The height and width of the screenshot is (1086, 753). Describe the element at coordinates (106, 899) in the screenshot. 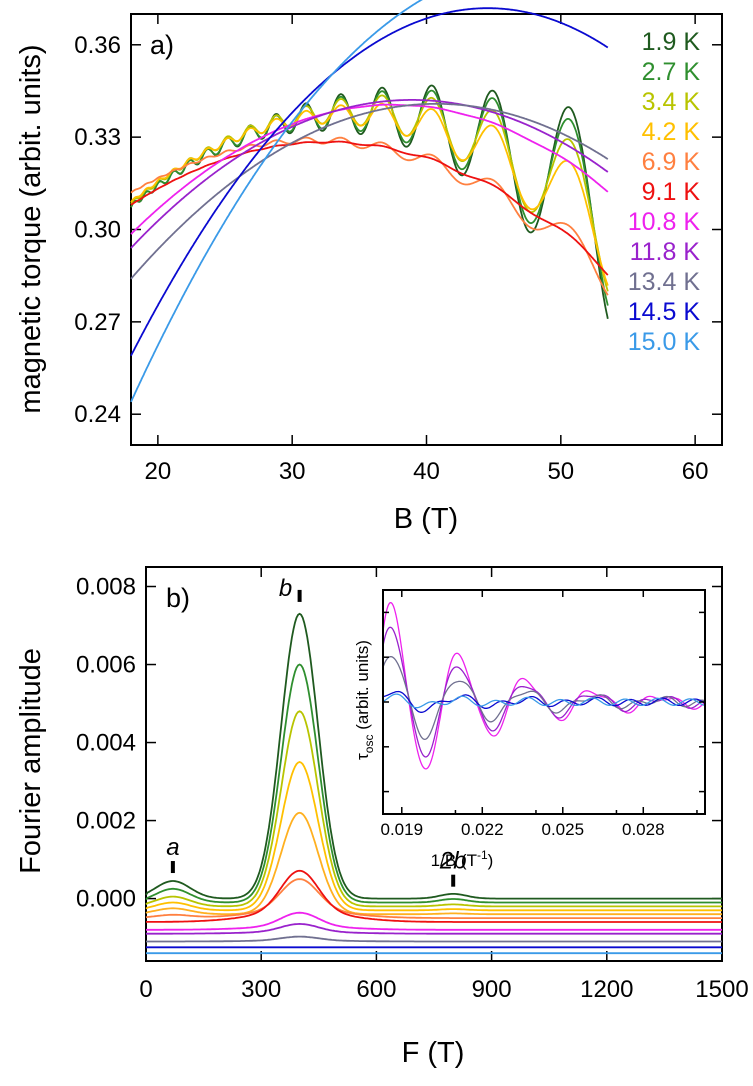

I see `panel-b-ytick-label: 0.000` at that location.